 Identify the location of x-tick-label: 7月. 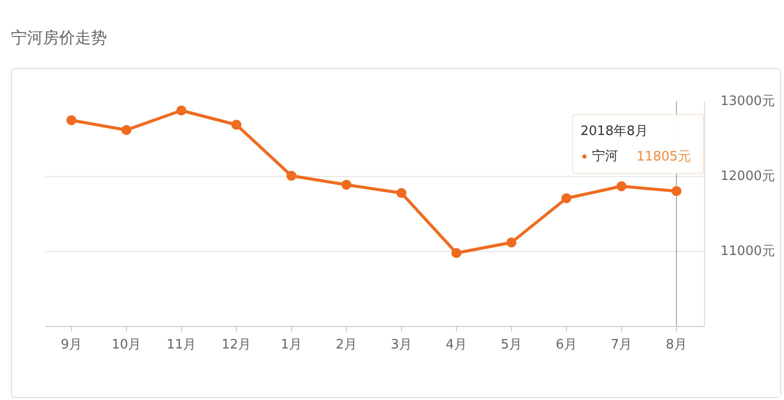
(621, 345).